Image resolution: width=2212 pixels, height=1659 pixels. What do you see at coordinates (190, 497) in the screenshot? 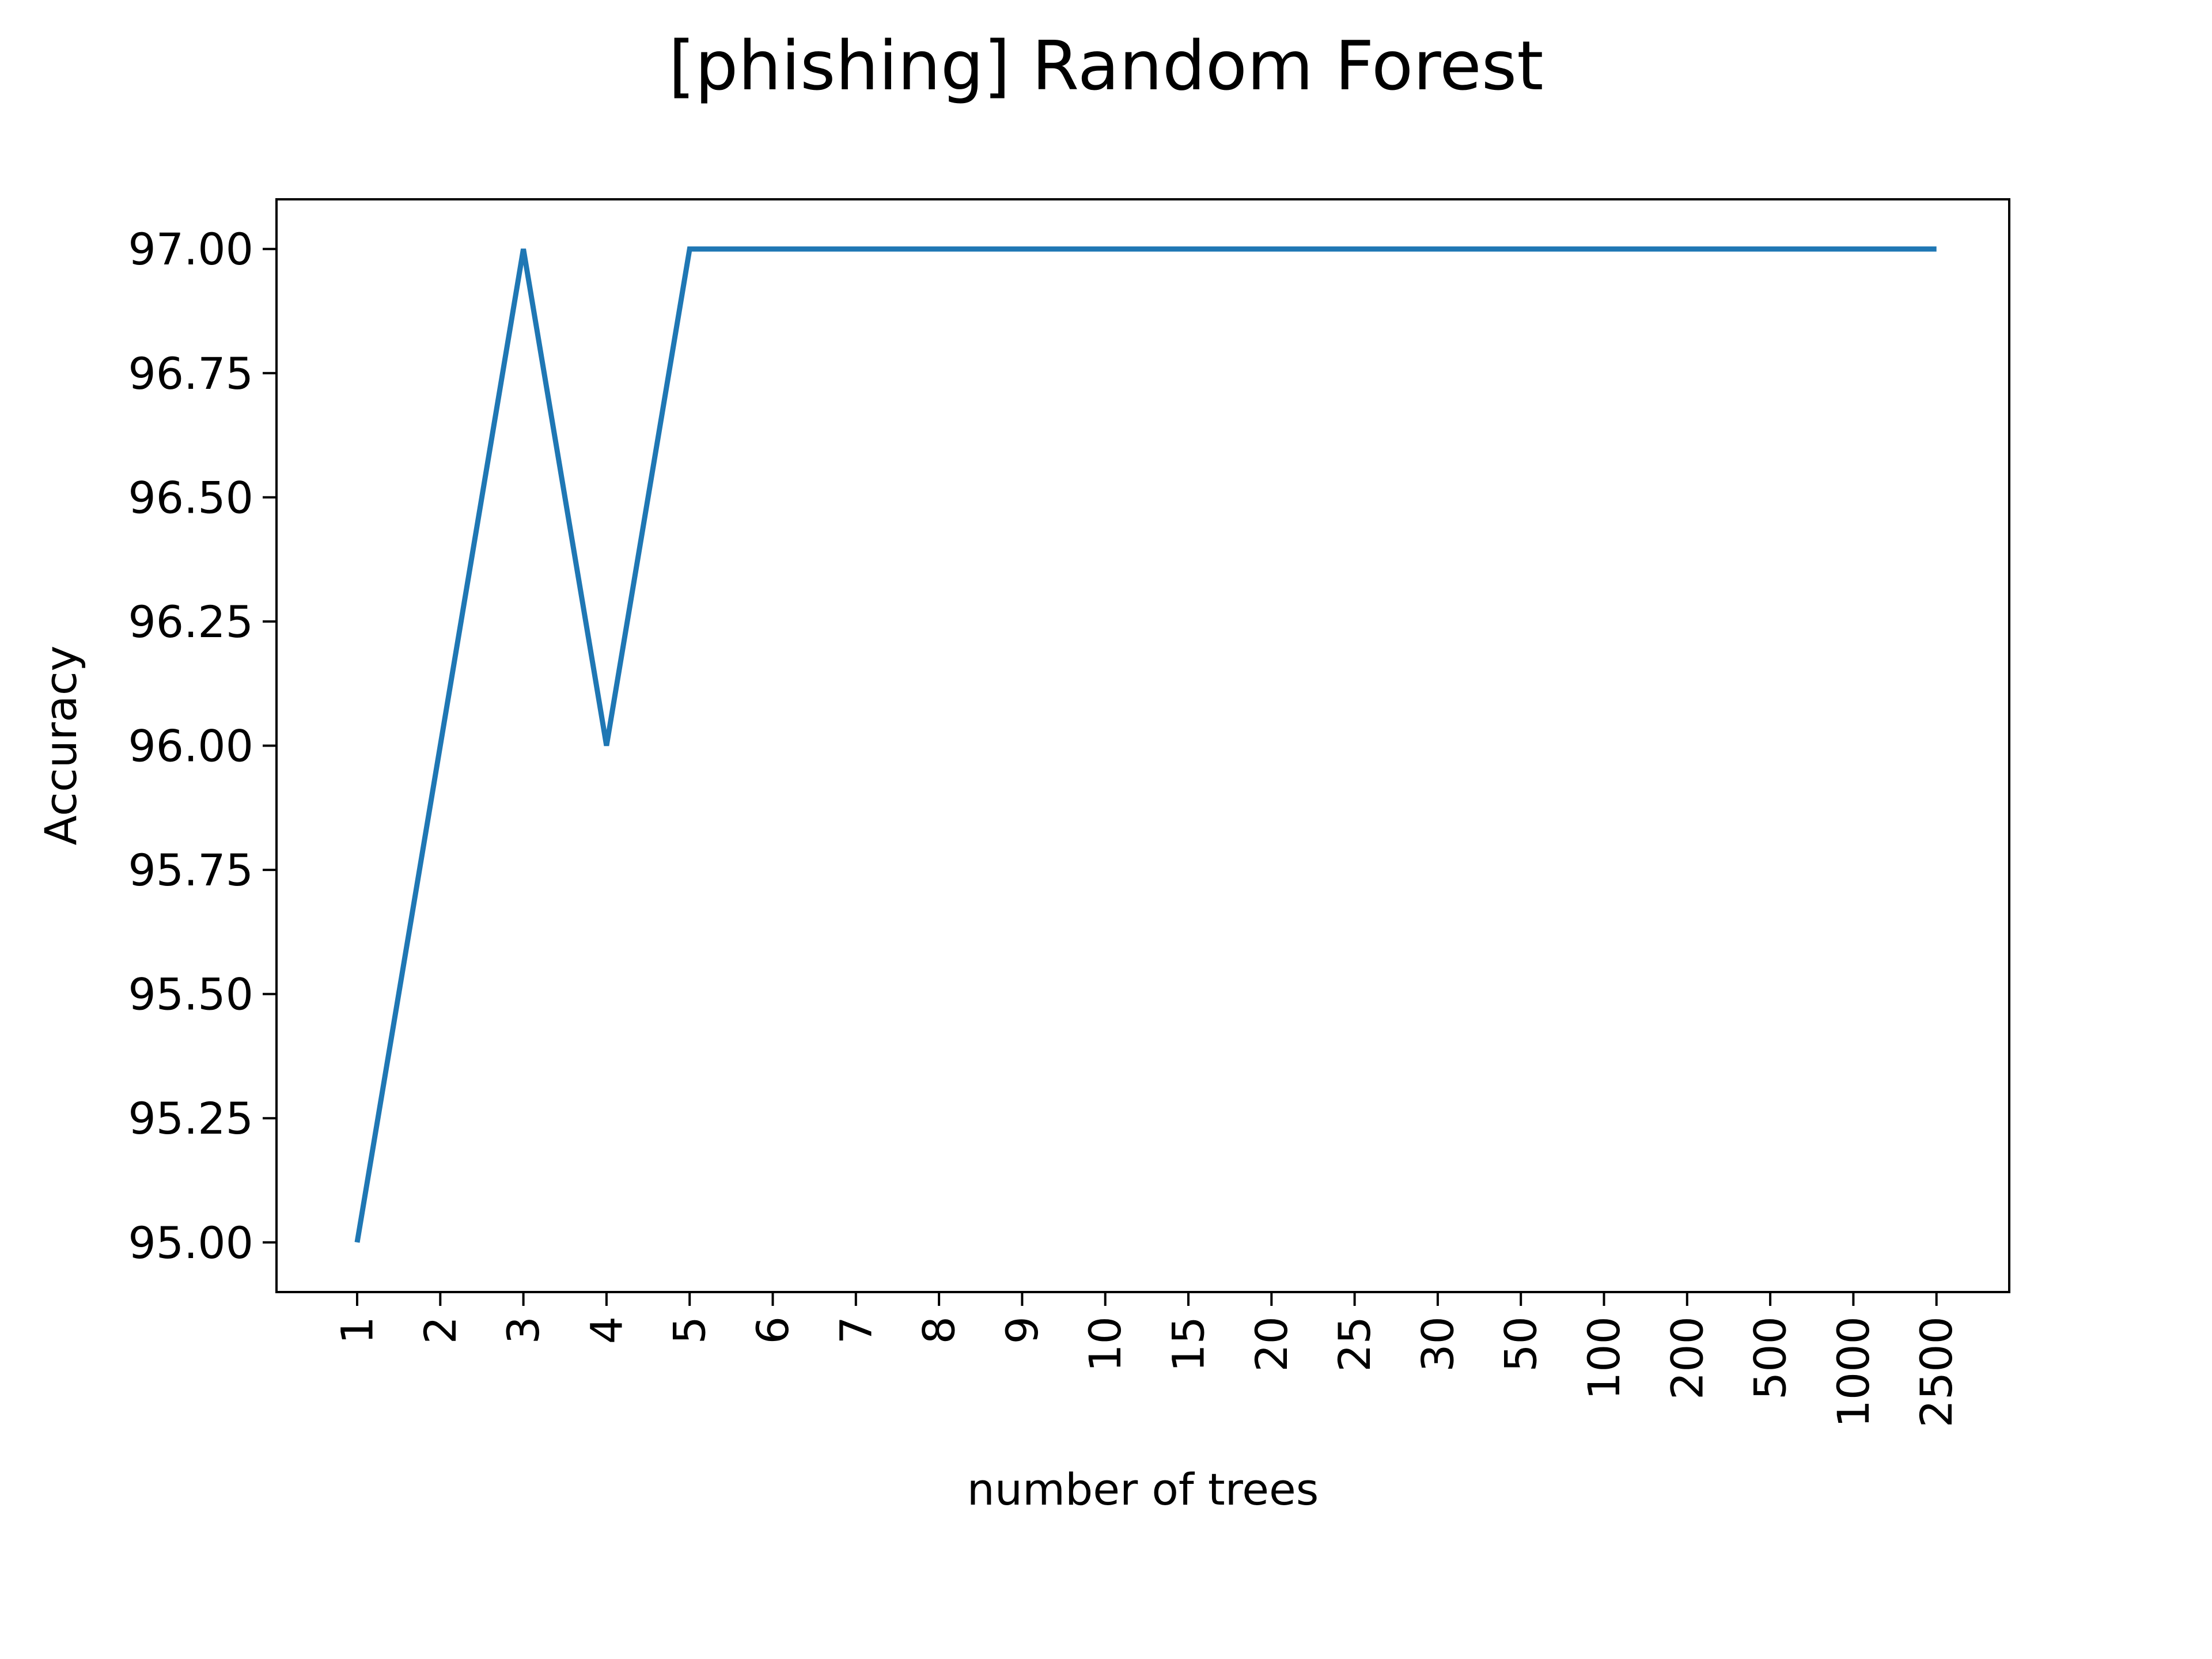
I see `y-tick-label: 96.50` at bounding box center [190, 497].